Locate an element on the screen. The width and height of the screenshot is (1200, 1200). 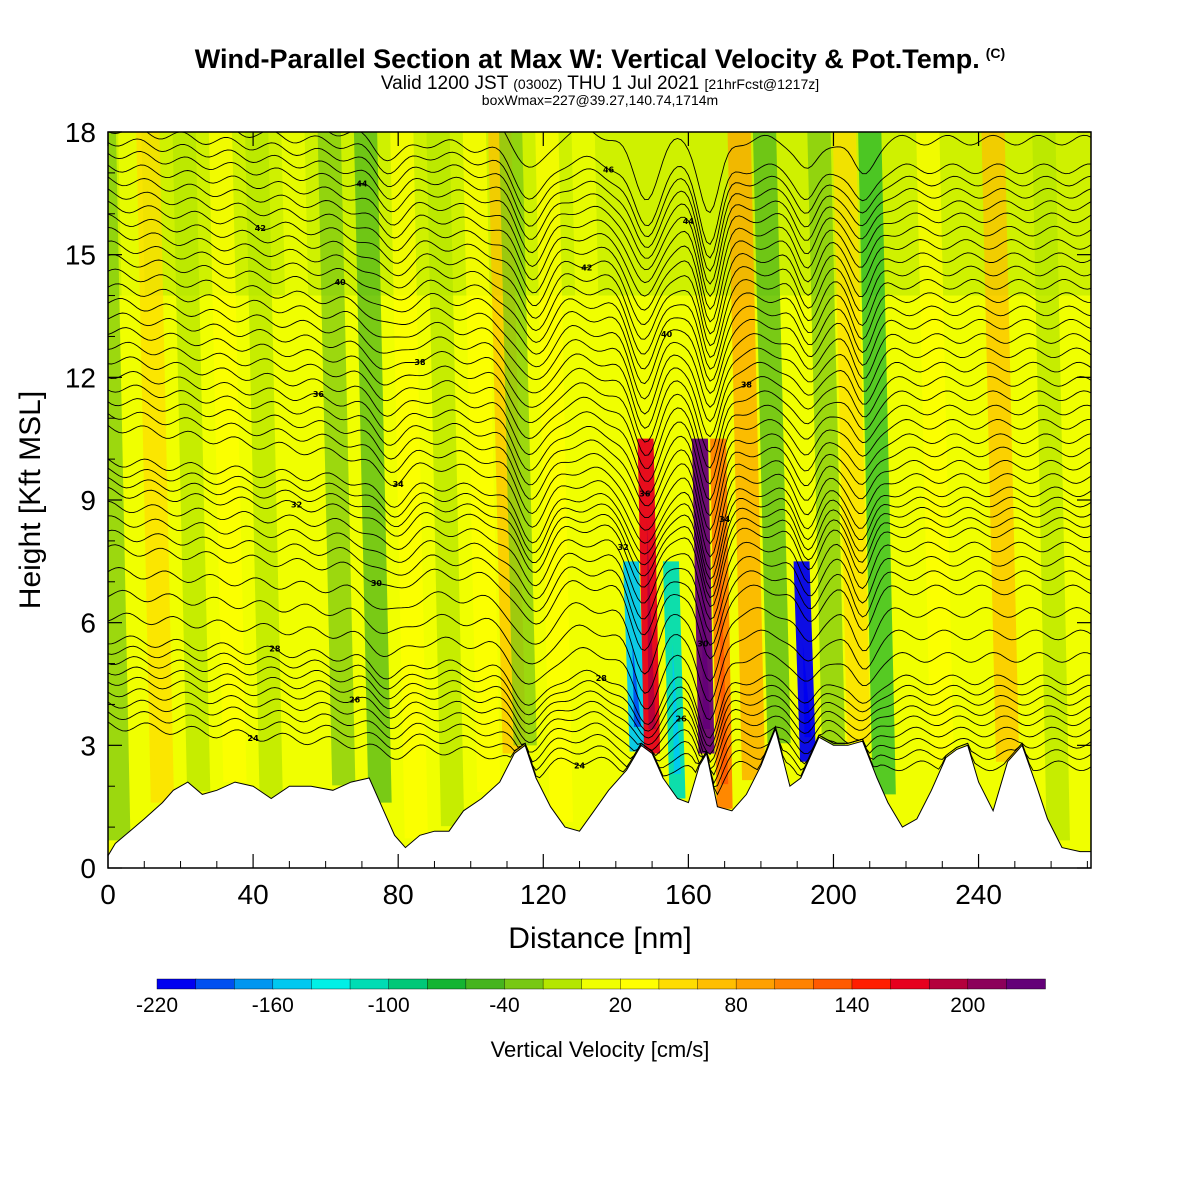
colorbar-label: -40 is located at coordinates (504, 1005).